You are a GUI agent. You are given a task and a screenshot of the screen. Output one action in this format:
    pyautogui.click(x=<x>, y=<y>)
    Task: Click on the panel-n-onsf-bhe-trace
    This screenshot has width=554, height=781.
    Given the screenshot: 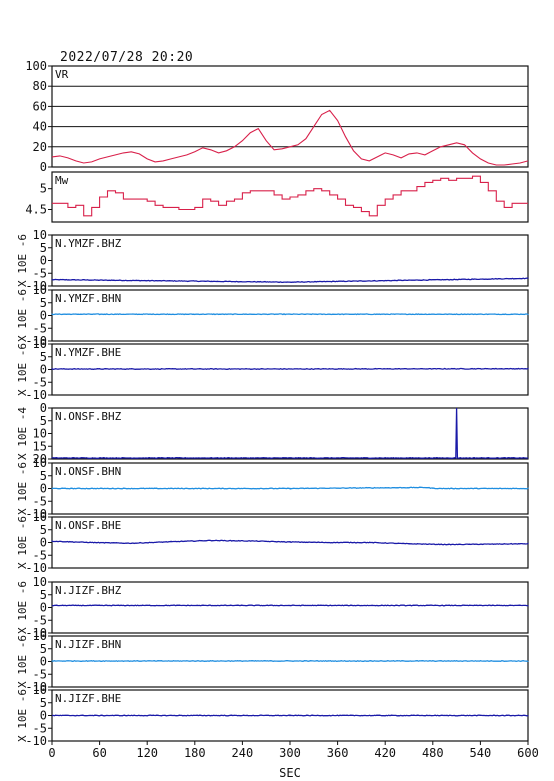 What is the action you would take?
    pyautogui.click(x=290, y=542)
    